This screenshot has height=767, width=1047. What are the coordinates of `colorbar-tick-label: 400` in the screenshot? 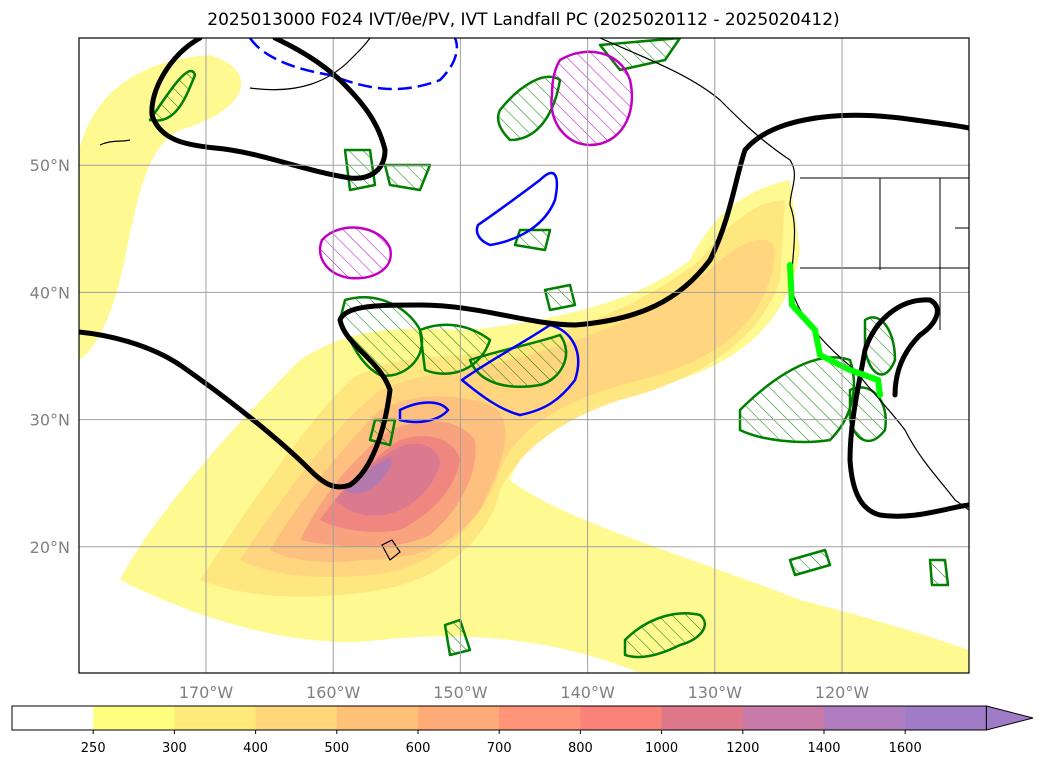 It's located at (255, 748).